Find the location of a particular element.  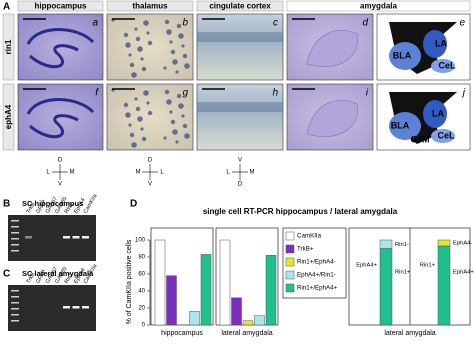

stained-layer is located at coordinates (60, 118).